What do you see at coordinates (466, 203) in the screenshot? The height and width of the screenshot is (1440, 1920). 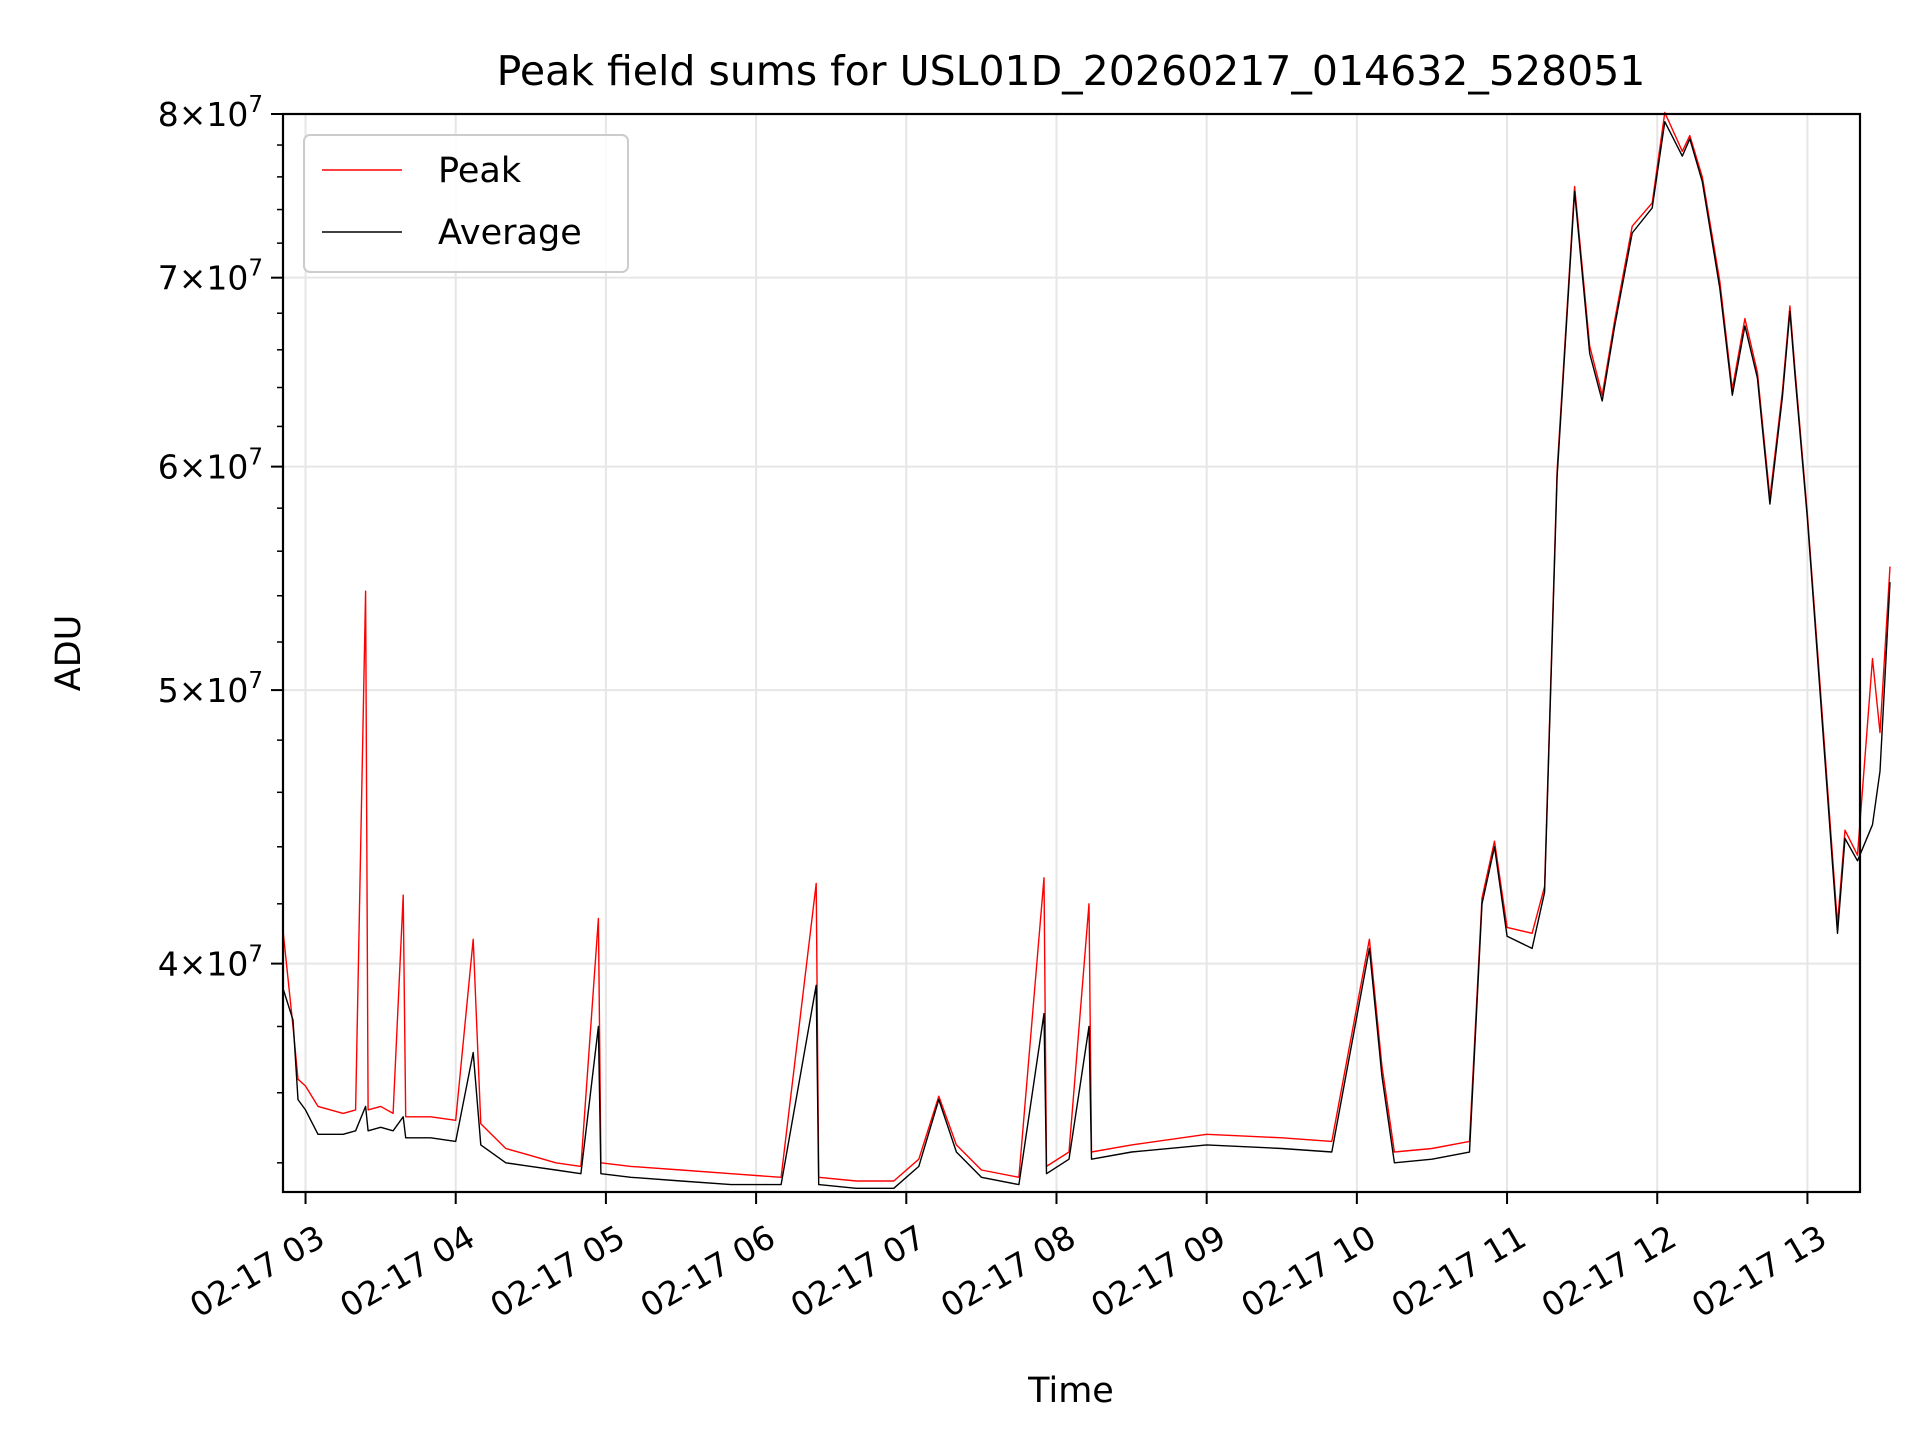 I see `legend: Peak Average` at bounding box center [466, 203].